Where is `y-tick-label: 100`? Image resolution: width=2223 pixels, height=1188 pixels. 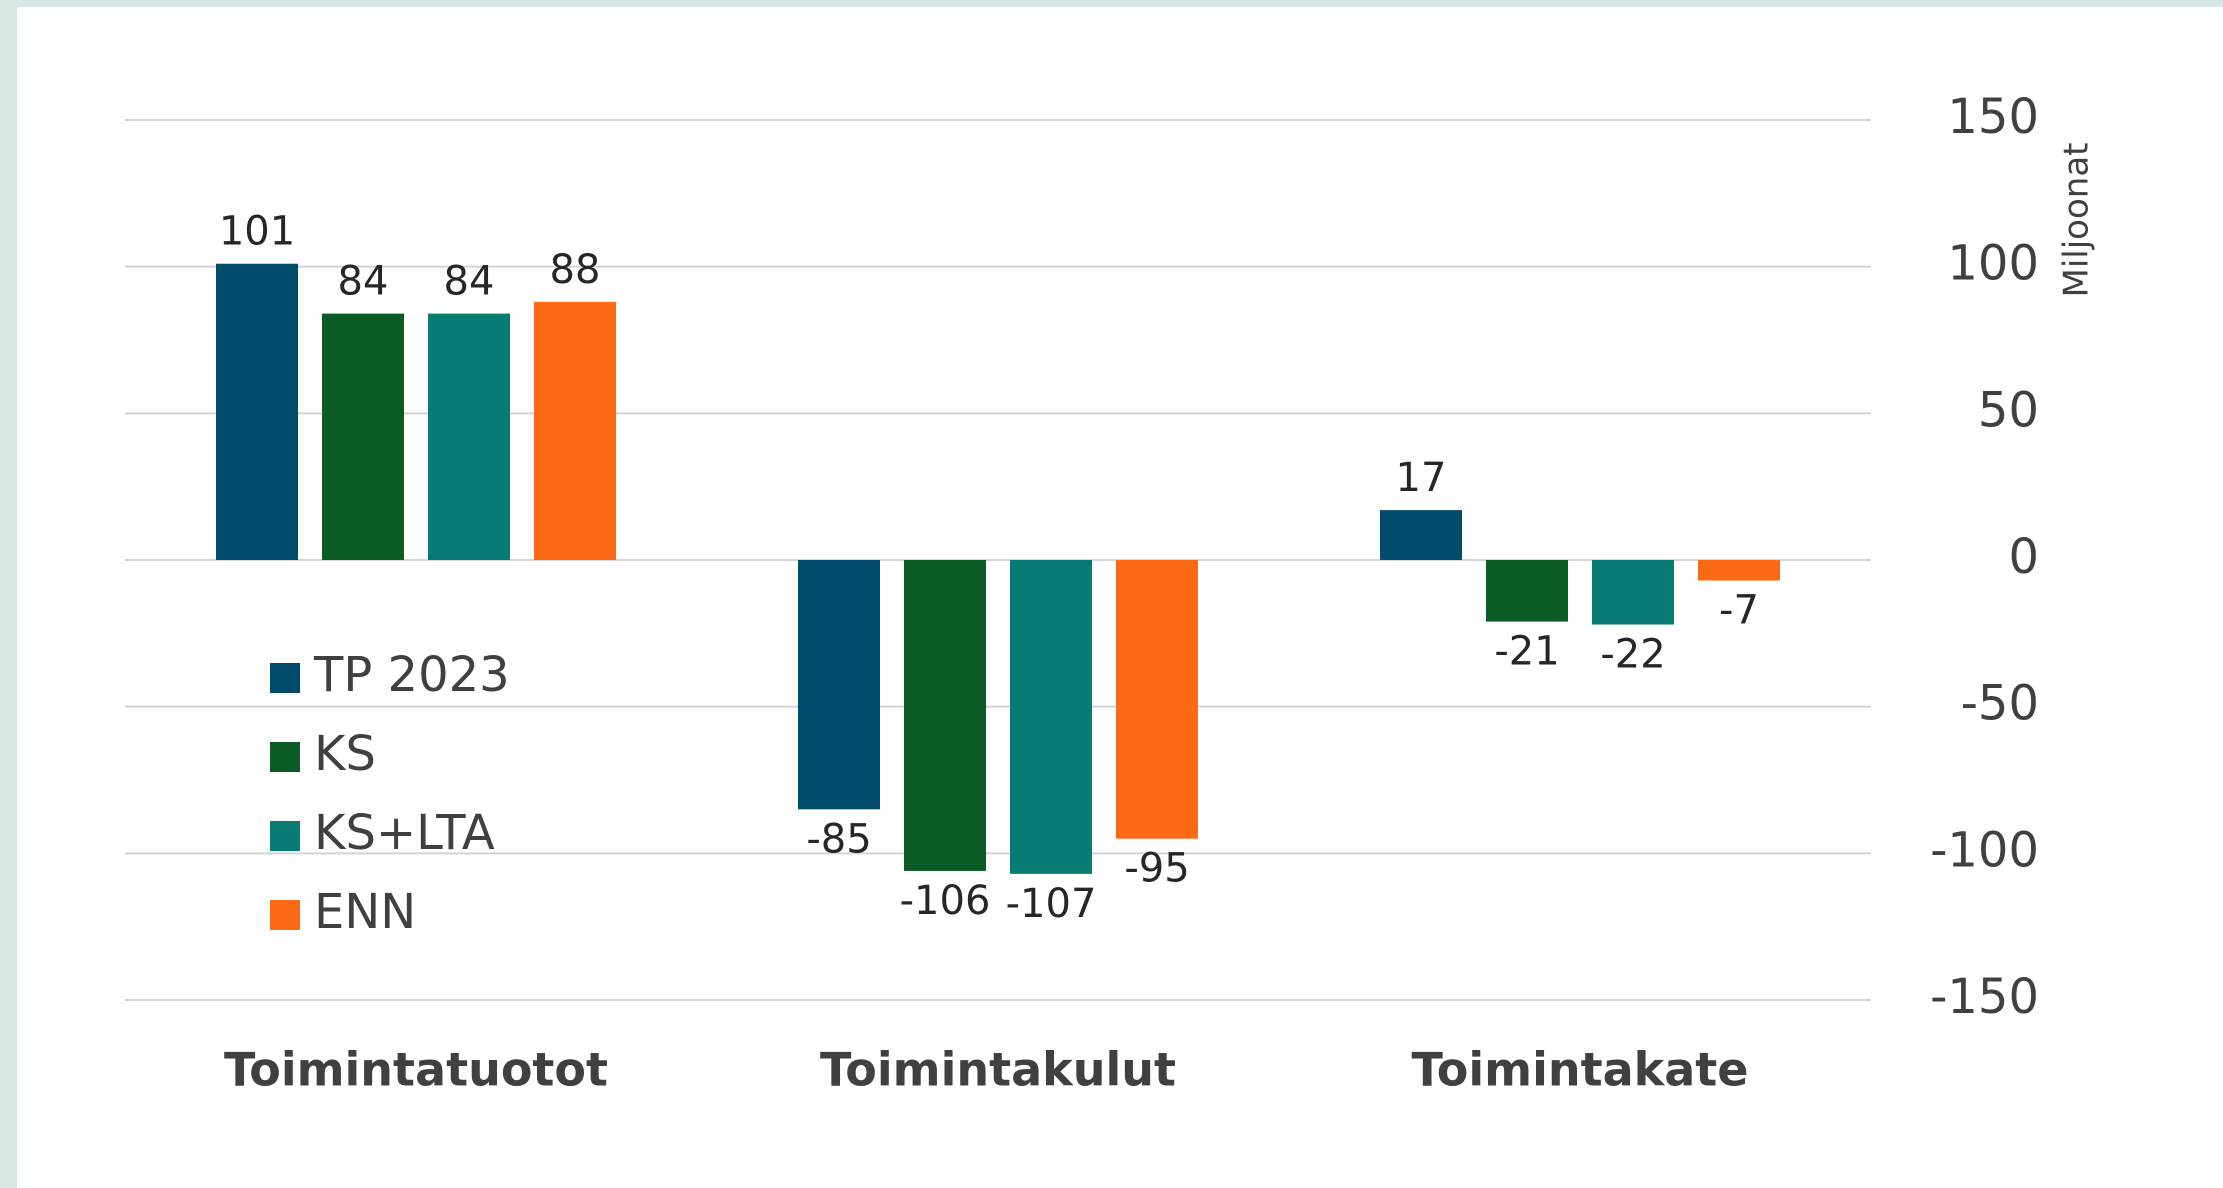
y-tick-label: 100 is located at coordinates (1993, 264).